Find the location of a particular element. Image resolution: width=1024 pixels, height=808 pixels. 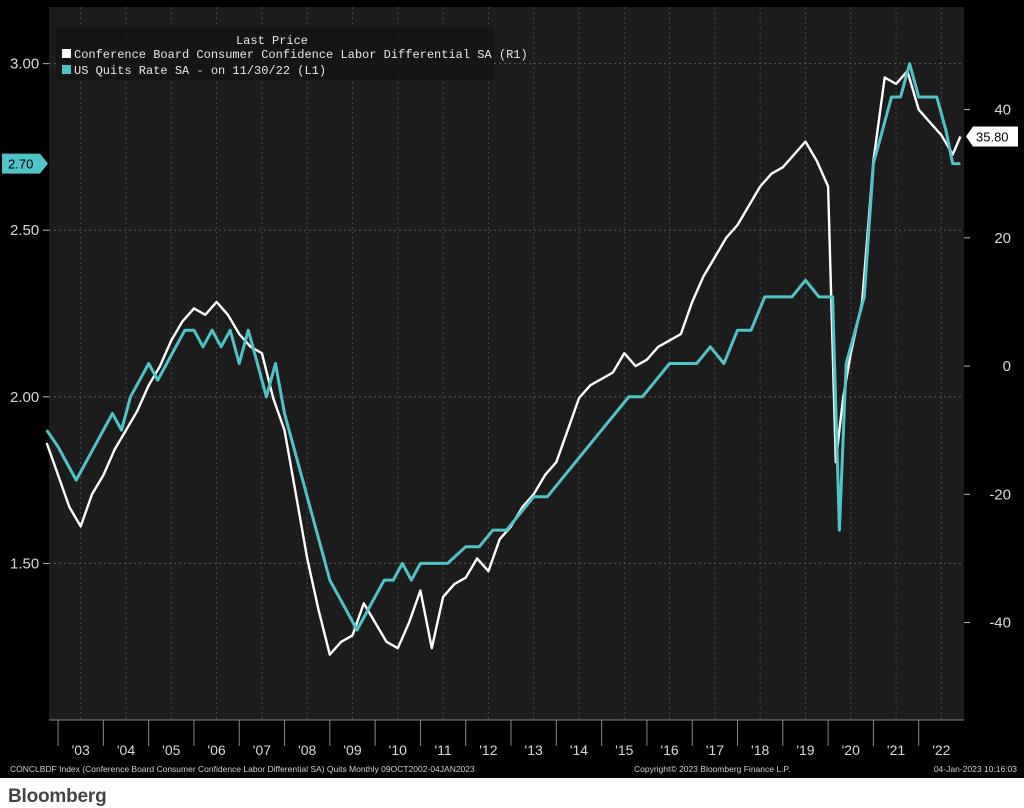

right-tick-label: 20 is located at coordinates (1002, 238).